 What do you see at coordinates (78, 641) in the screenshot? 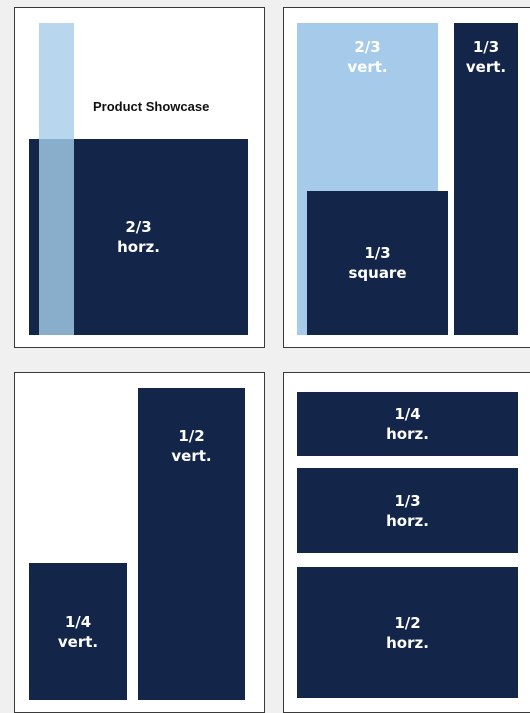
I see `layout-3-block-b-orientation: vert.` at bounding box center [78, 641].